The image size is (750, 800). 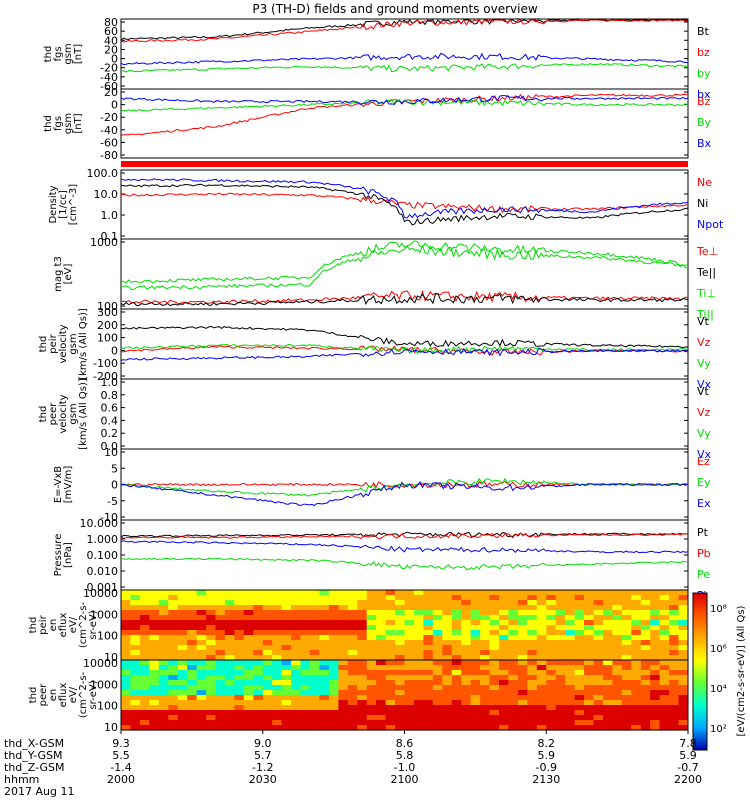 What do you see at coordinates (404, 493) in the screenshot?
I see `series-line-Ex` at bounding box center [404, 493].